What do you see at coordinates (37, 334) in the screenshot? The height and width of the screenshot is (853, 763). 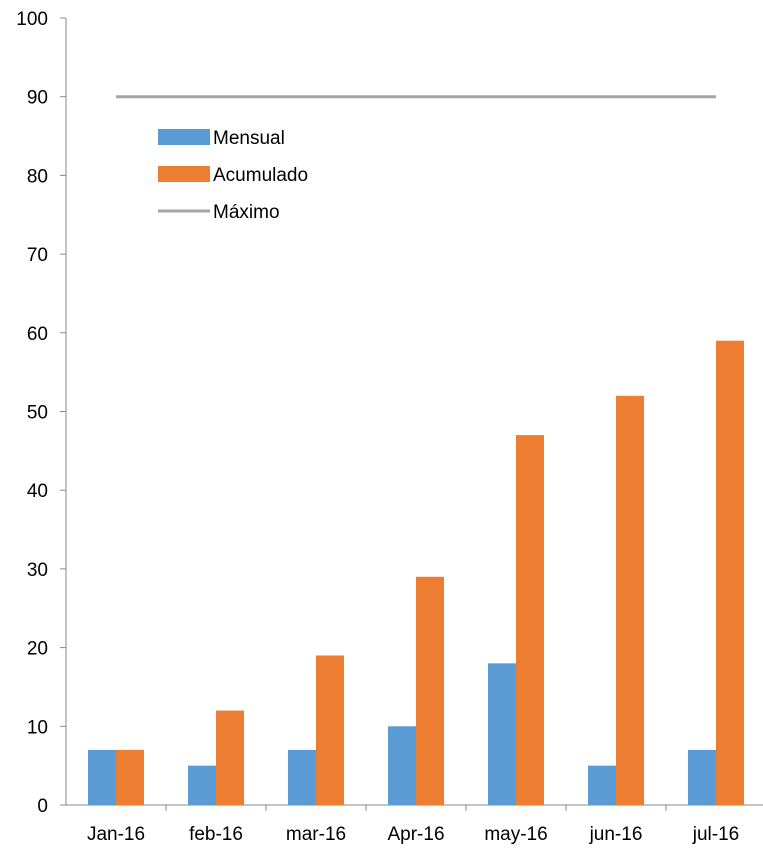 I see `y-tick-label: 60` at bounding box center [37, 334].